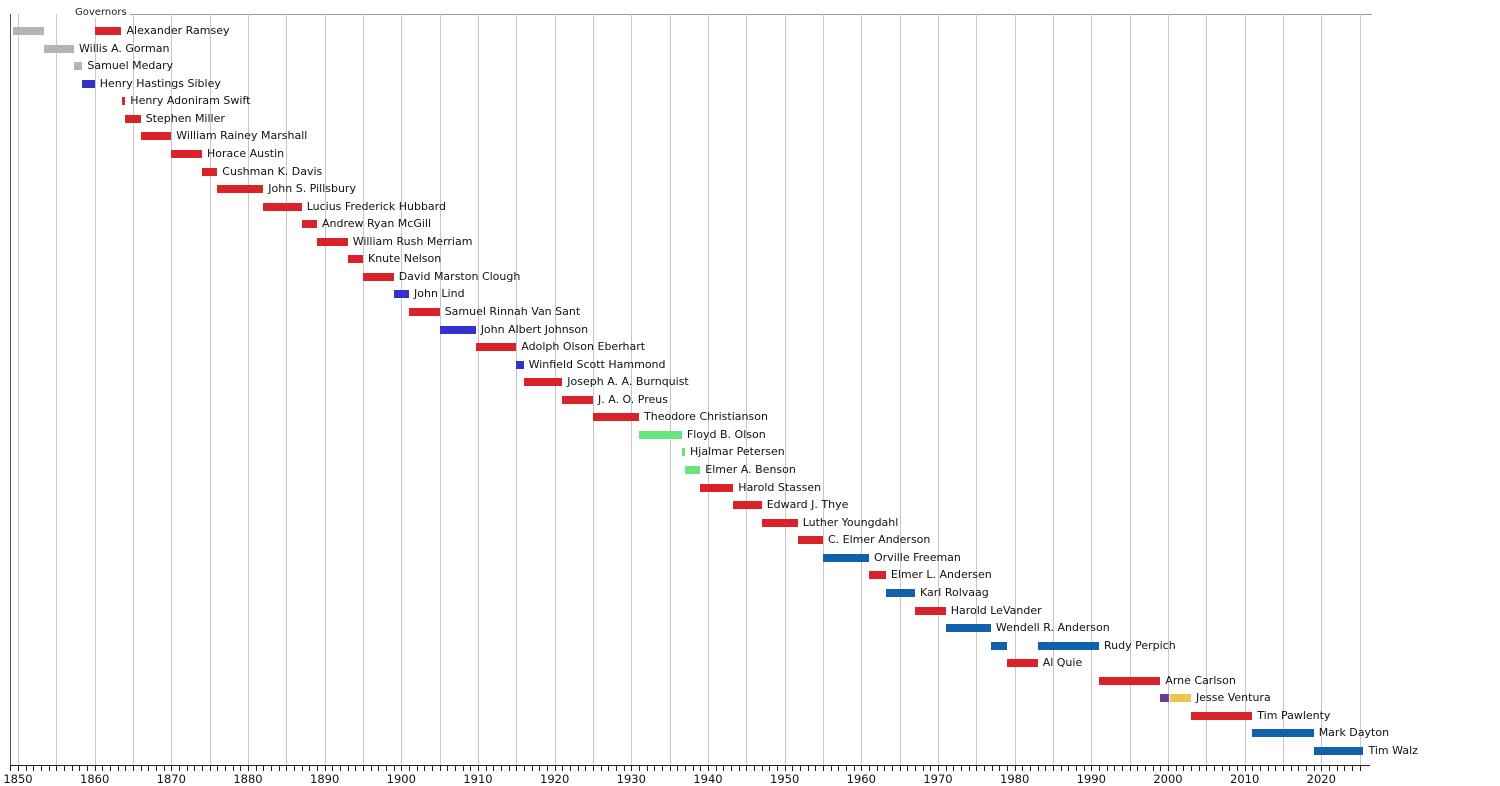 This screenshot has width=1500, height=786. I want to click on governor-label: Elmer A. Benson, so click(750, 469).